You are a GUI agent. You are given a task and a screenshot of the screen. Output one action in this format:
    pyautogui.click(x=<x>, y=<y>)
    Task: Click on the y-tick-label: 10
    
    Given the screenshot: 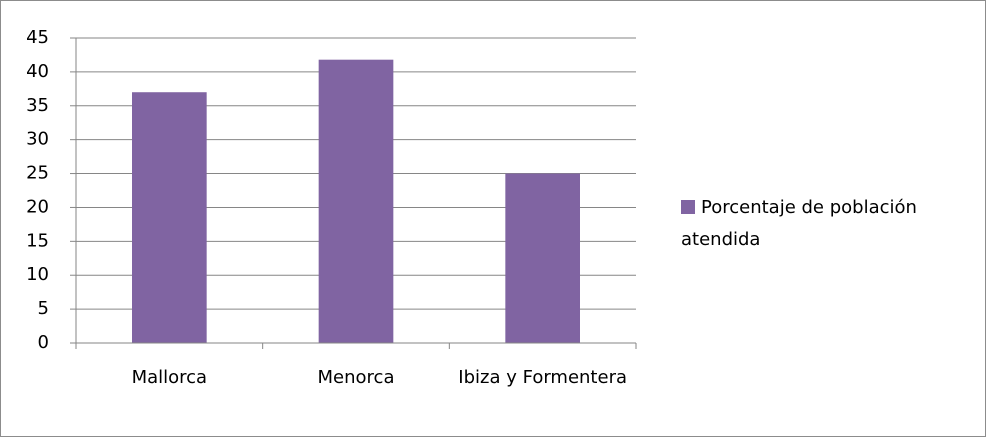 What is the action you would take?
    pyautogui.click(x=37, y=274)
    